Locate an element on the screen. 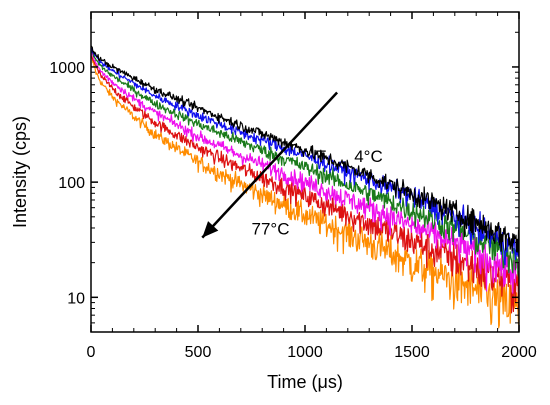 This screenshot has width=550, height=405. annotation-layer: T 4°C 77°C is located at coordinates (292, 165).